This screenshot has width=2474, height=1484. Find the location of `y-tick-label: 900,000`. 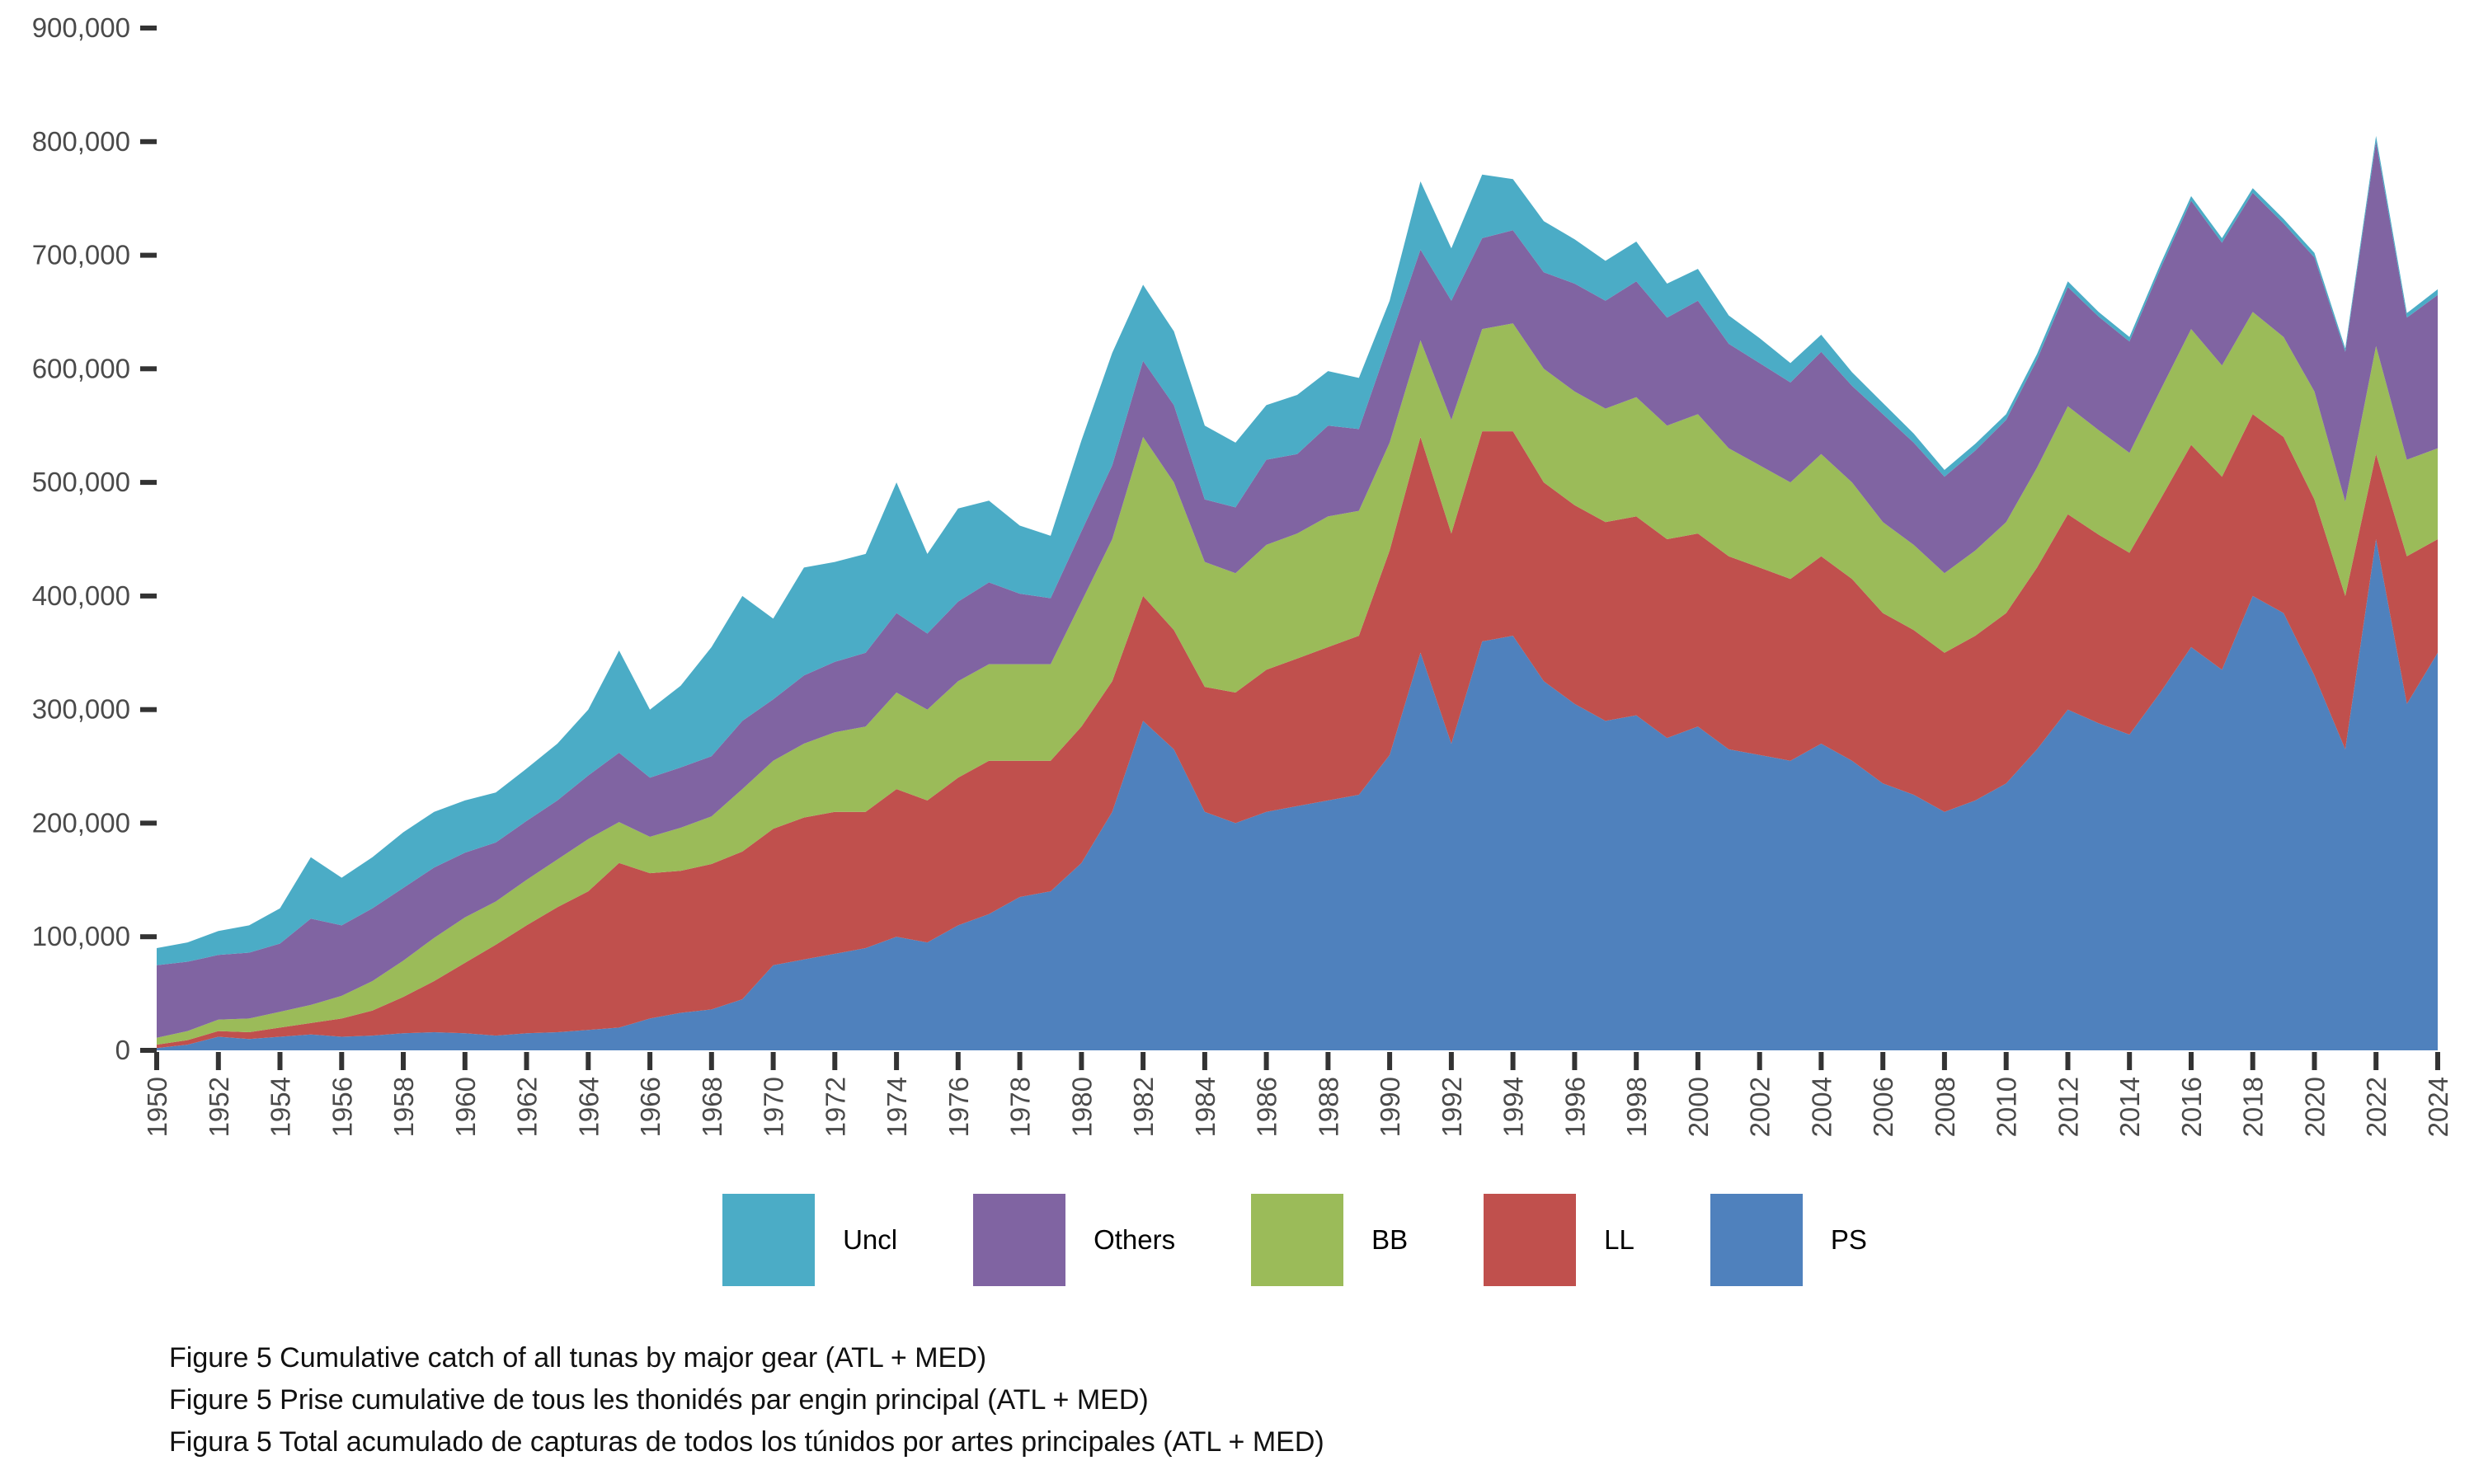

y-tick-label: 900,000 is located at coordinates (81, 27).